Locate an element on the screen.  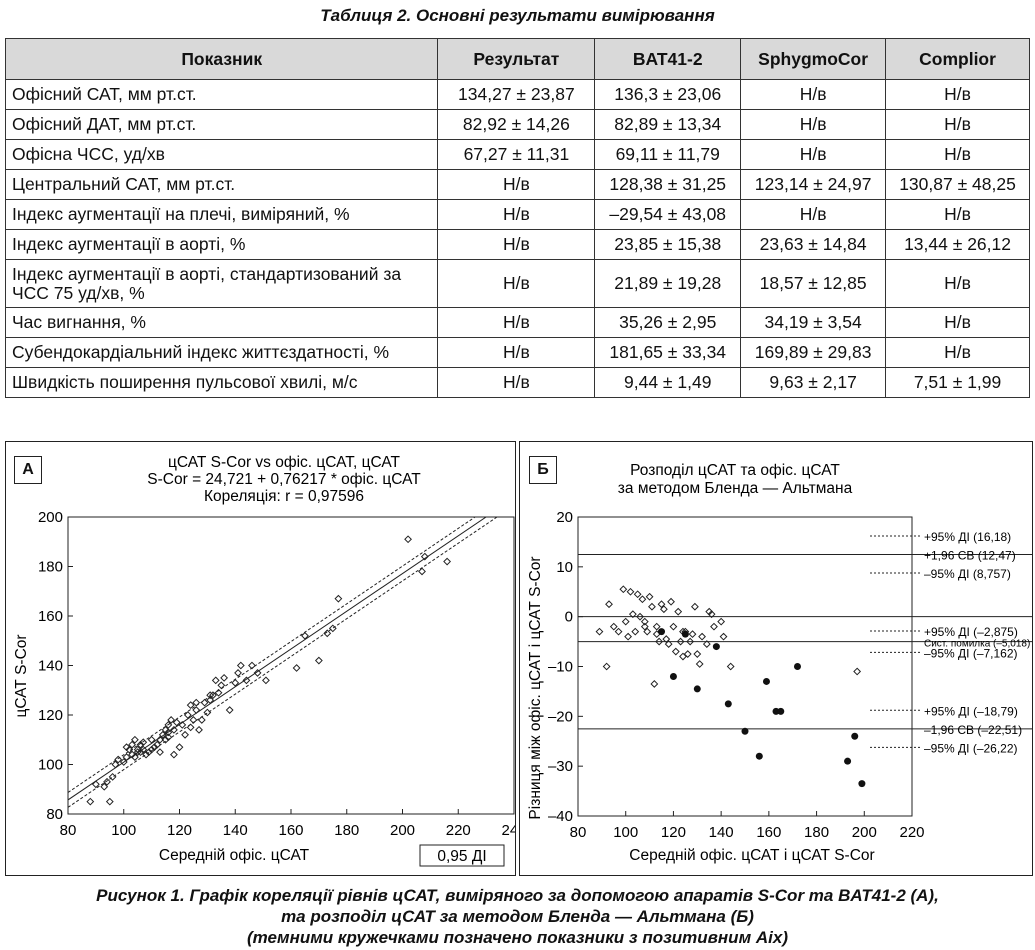
reference-line-label: +95% ДІ (–2,875) is located at coordinates (971, 632).